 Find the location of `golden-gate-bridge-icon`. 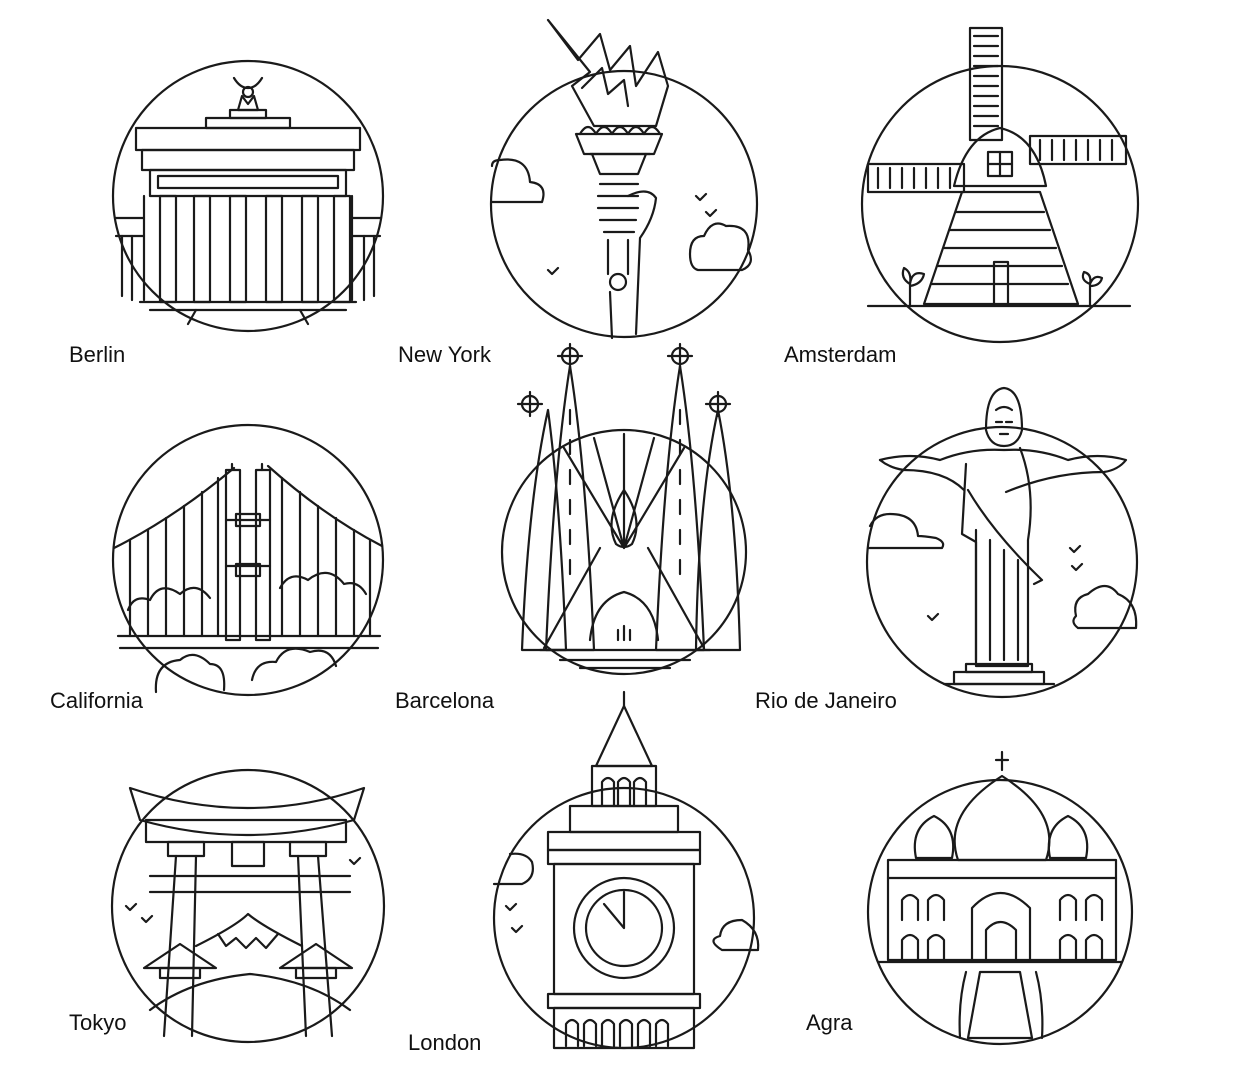

golden-gate-bridge-icon is located at coordinates (248, 560).